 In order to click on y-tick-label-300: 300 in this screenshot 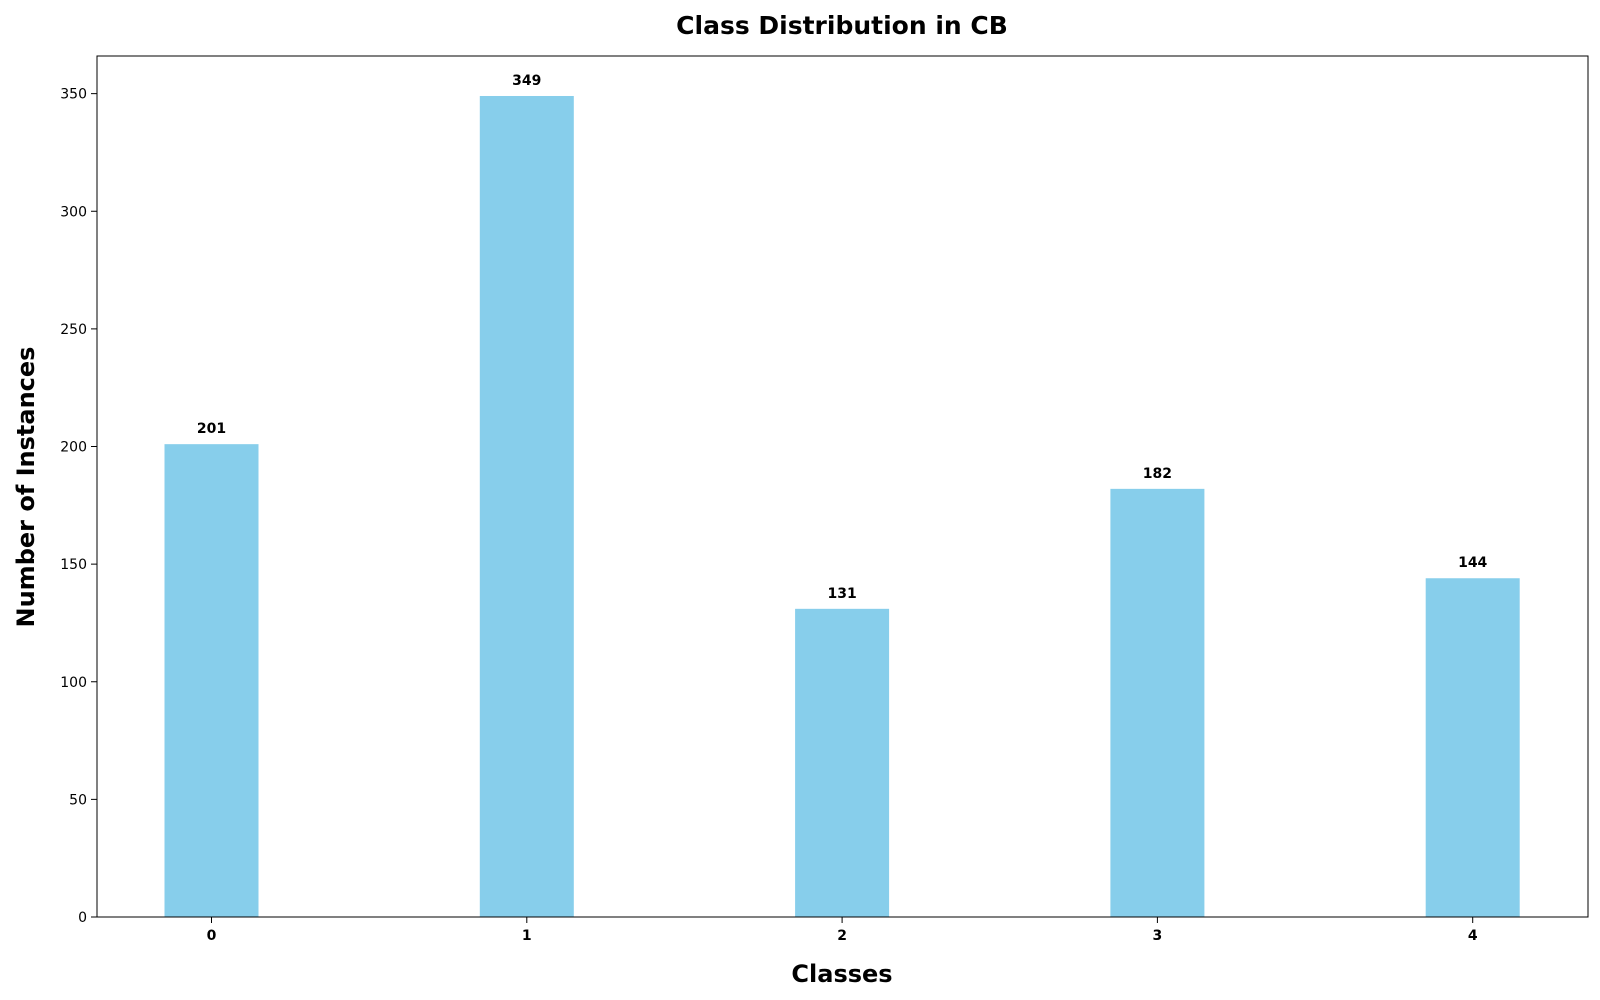, I will do `click(73, 212)`.